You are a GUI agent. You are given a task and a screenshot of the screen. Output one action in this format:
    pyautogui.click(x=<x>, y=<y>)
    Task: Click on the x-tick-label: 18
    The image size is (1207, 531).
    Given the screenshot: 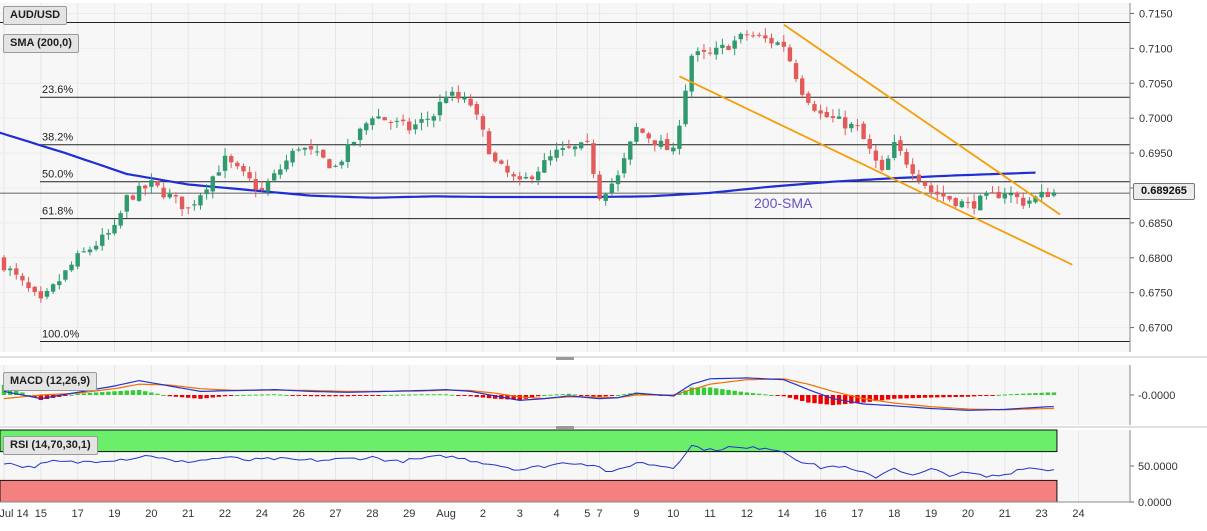 What is the action you would take?
    pyautogui.click(x=894, y=514)
    